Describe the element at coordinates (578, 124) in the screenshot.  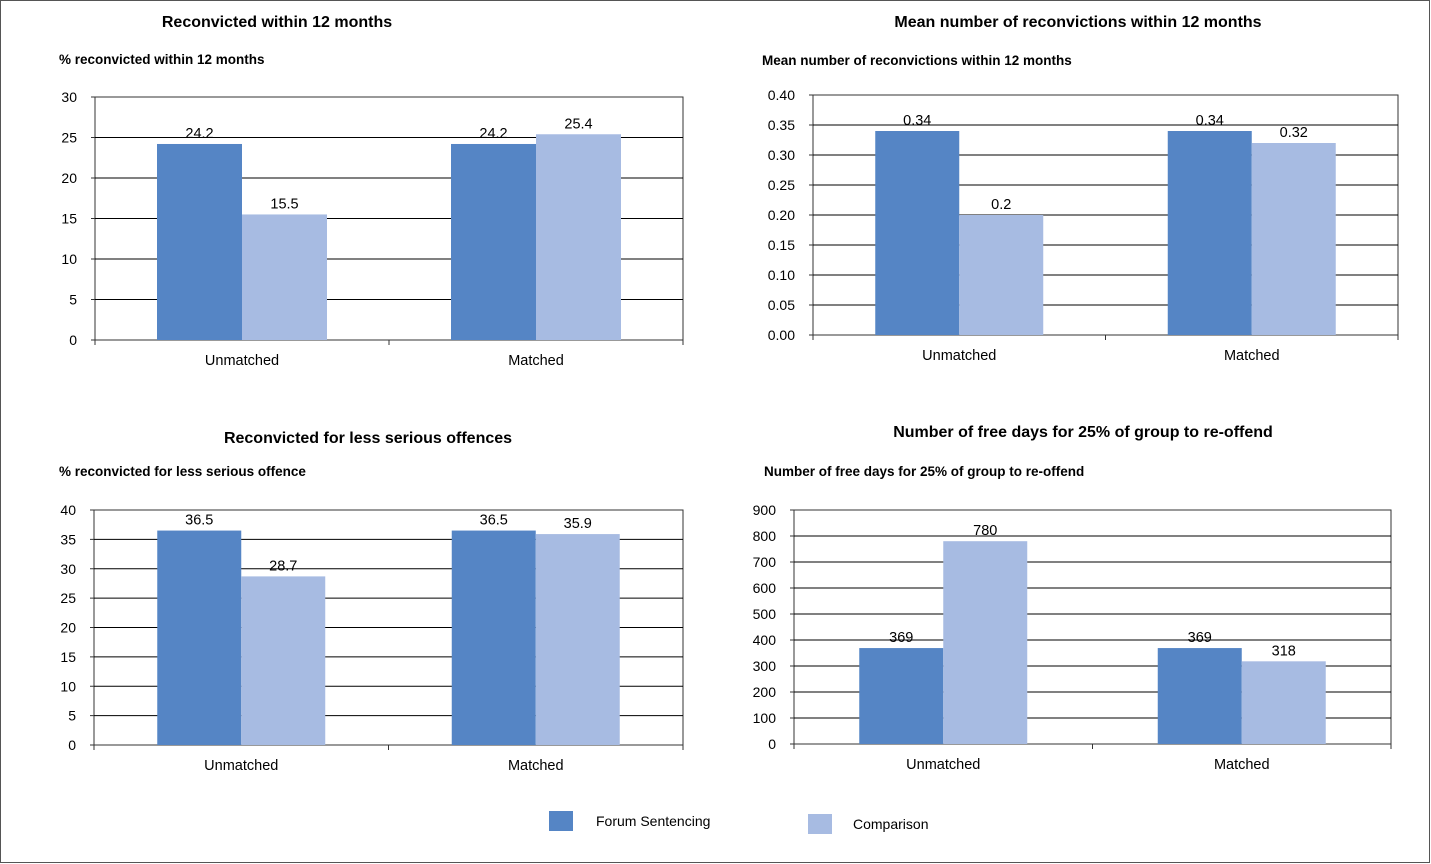
I see `data-label: 25.4` at that location.